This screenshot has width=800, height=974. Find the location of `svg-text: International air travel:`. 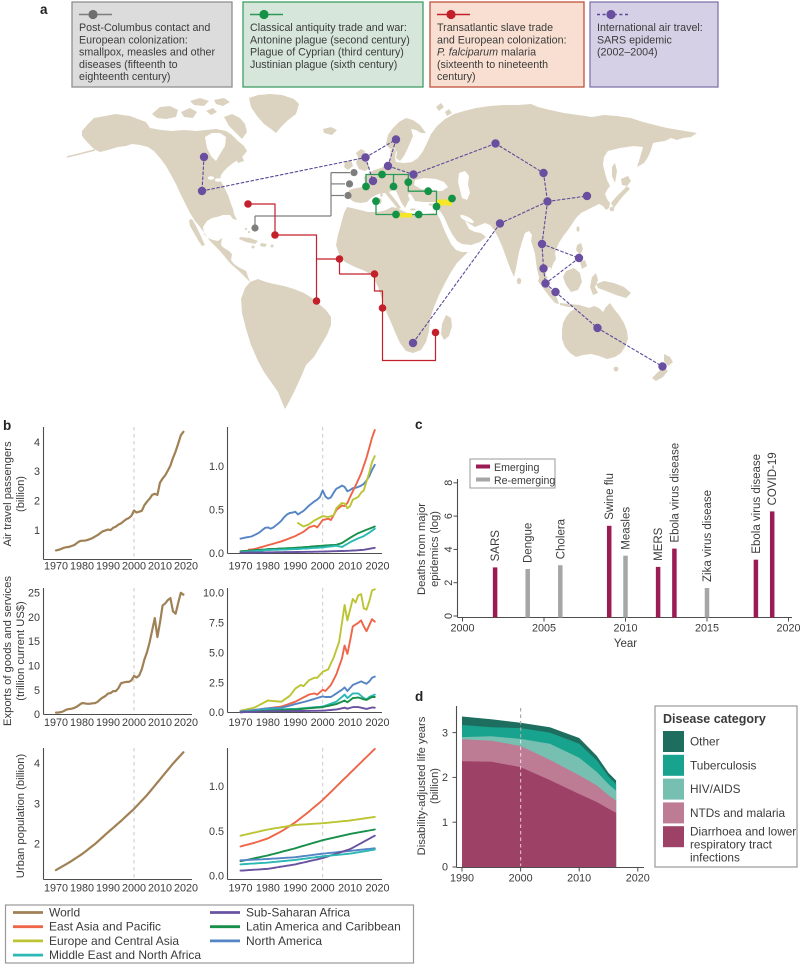

svg-text: International air travel: is located at coordinates (650, 28).